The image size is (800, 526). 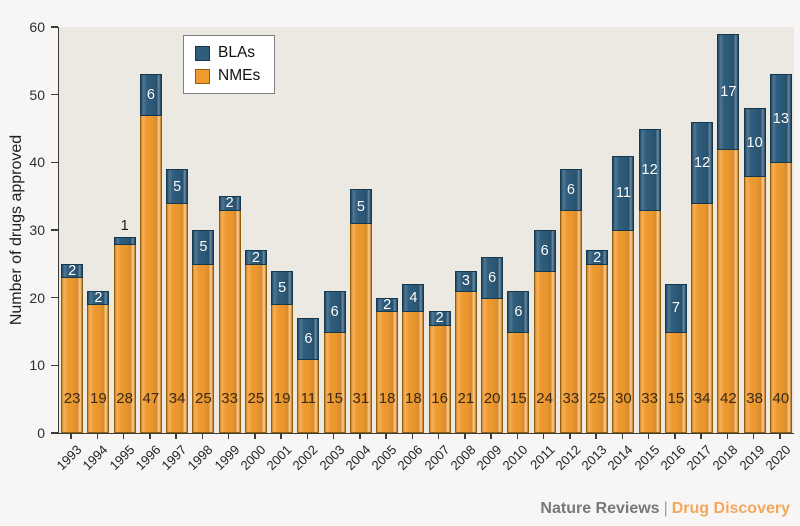 I want to click on bar-2000-nme-value: 25, so click(x=256, y=398).